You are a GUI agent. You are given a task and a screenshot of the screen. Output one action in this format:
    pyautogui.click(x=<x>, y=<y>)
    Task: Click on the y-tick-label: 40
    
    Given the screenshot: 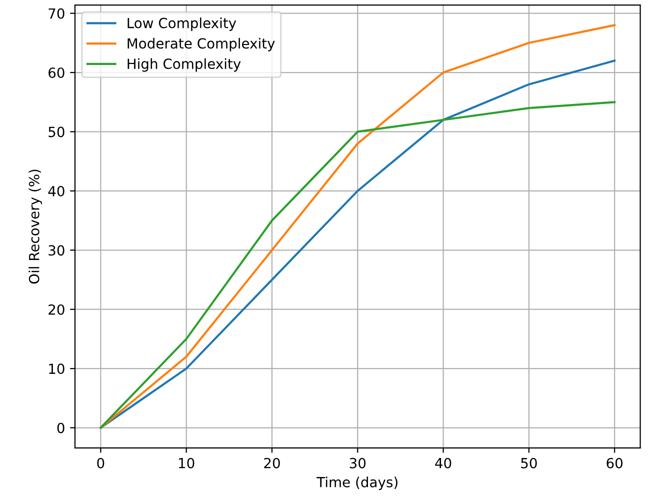 What is the action you would take?
    pyautogui.click(x=56, y=191)
    